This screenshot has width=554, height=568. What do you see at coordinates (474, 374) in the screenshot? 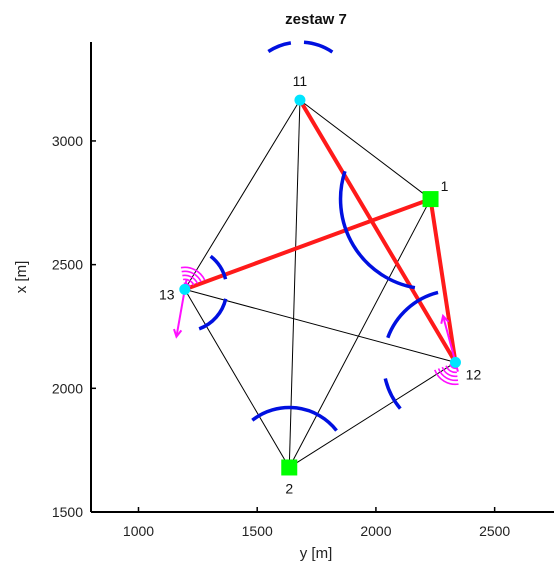
I see `point-label-12: 12` at bounding box center [474, 374].